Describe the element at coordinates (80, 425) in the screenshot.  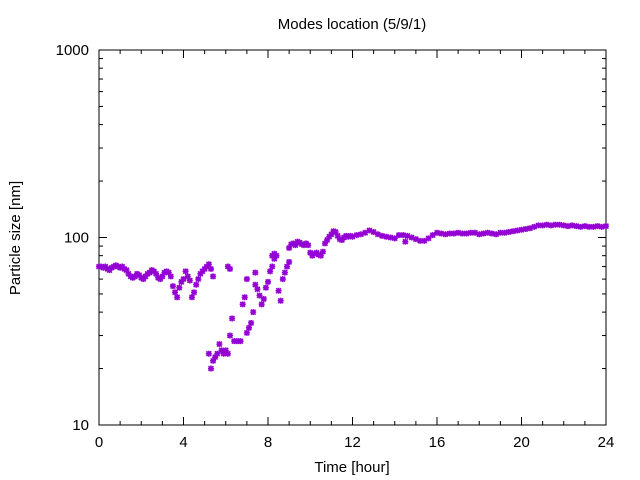
I see `y-tick-label: 10` at that location.